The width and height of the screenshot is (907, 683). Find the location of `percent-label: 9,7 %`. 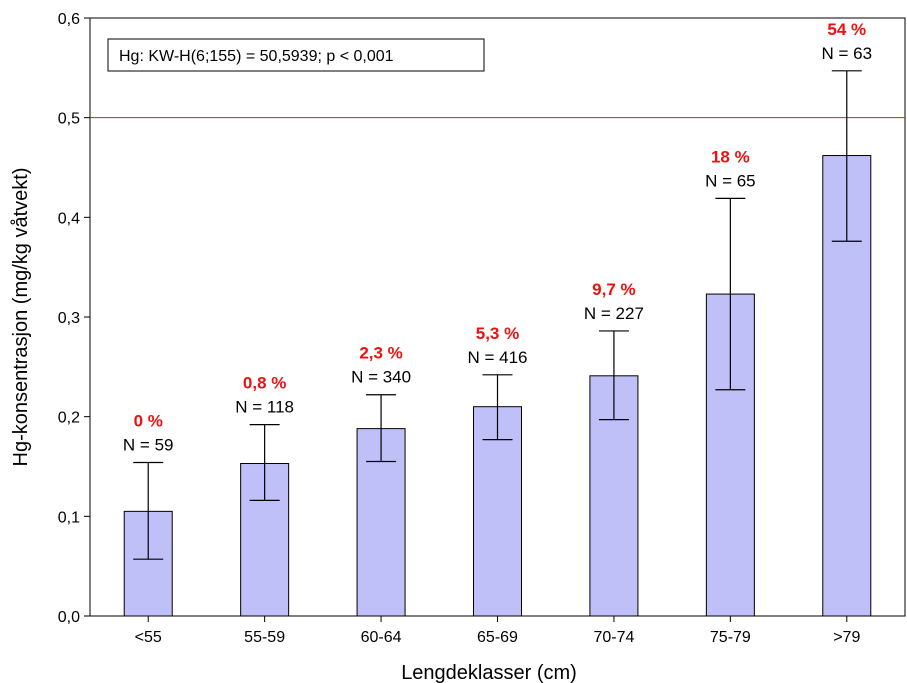

percent-label: 9,7 % is located at coordinates (613, 289).